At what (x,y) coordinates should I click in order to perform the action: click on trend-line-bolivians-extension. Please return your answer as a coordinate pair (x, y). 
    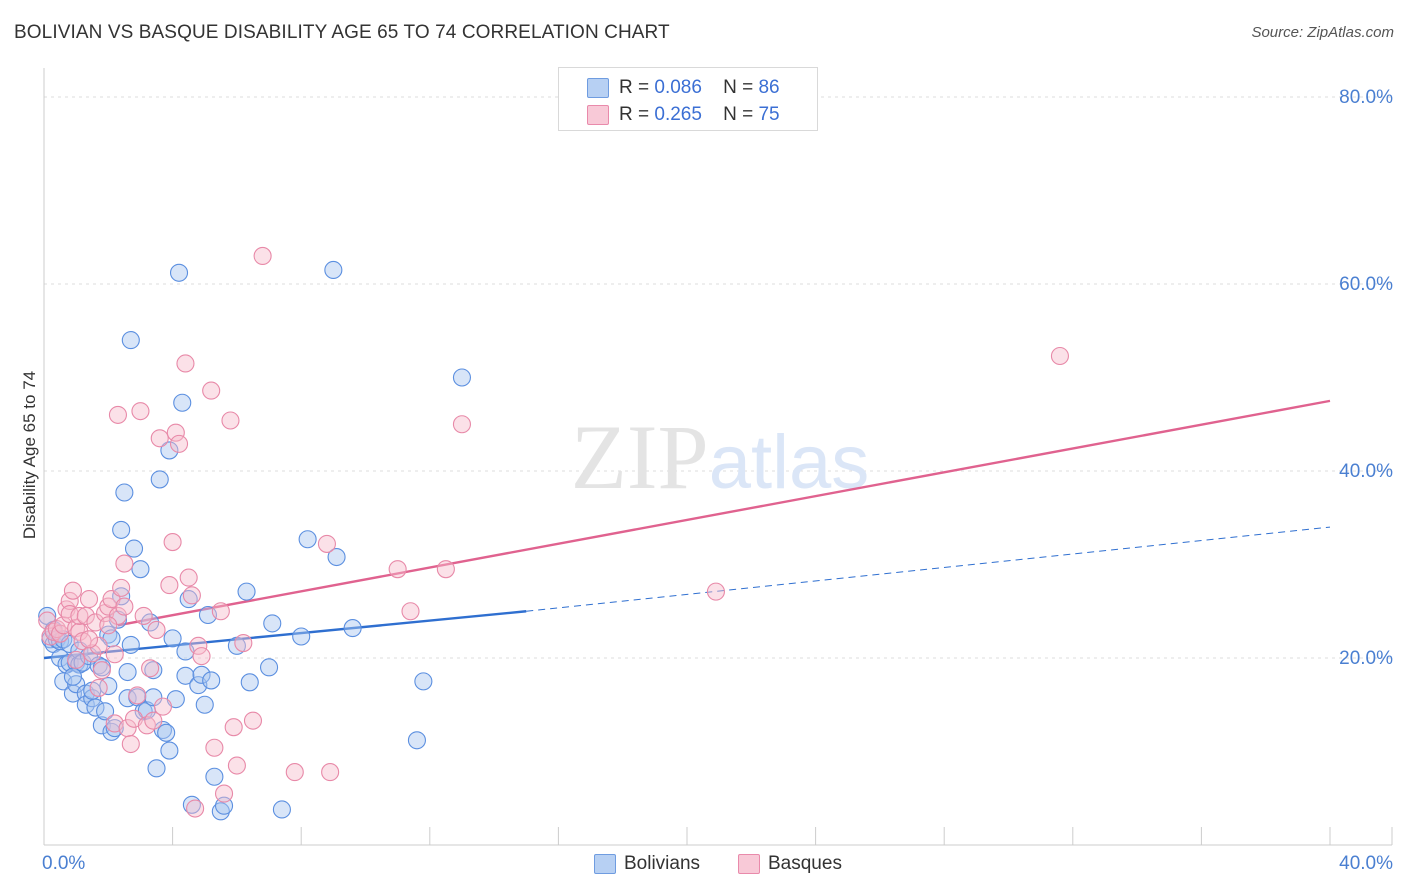
    Looking at the image, I should click on (928, 569).